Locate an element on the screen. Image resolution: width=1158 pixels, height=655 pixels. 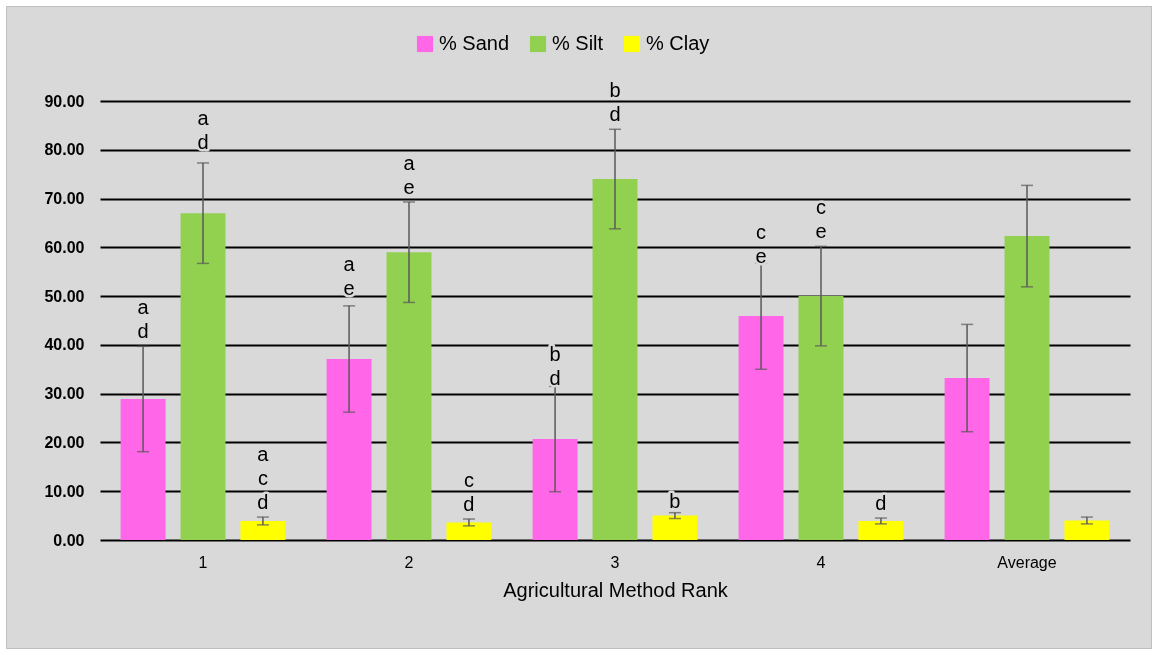
y-tick-label: 40.00 is located at coordinates (64, 345).